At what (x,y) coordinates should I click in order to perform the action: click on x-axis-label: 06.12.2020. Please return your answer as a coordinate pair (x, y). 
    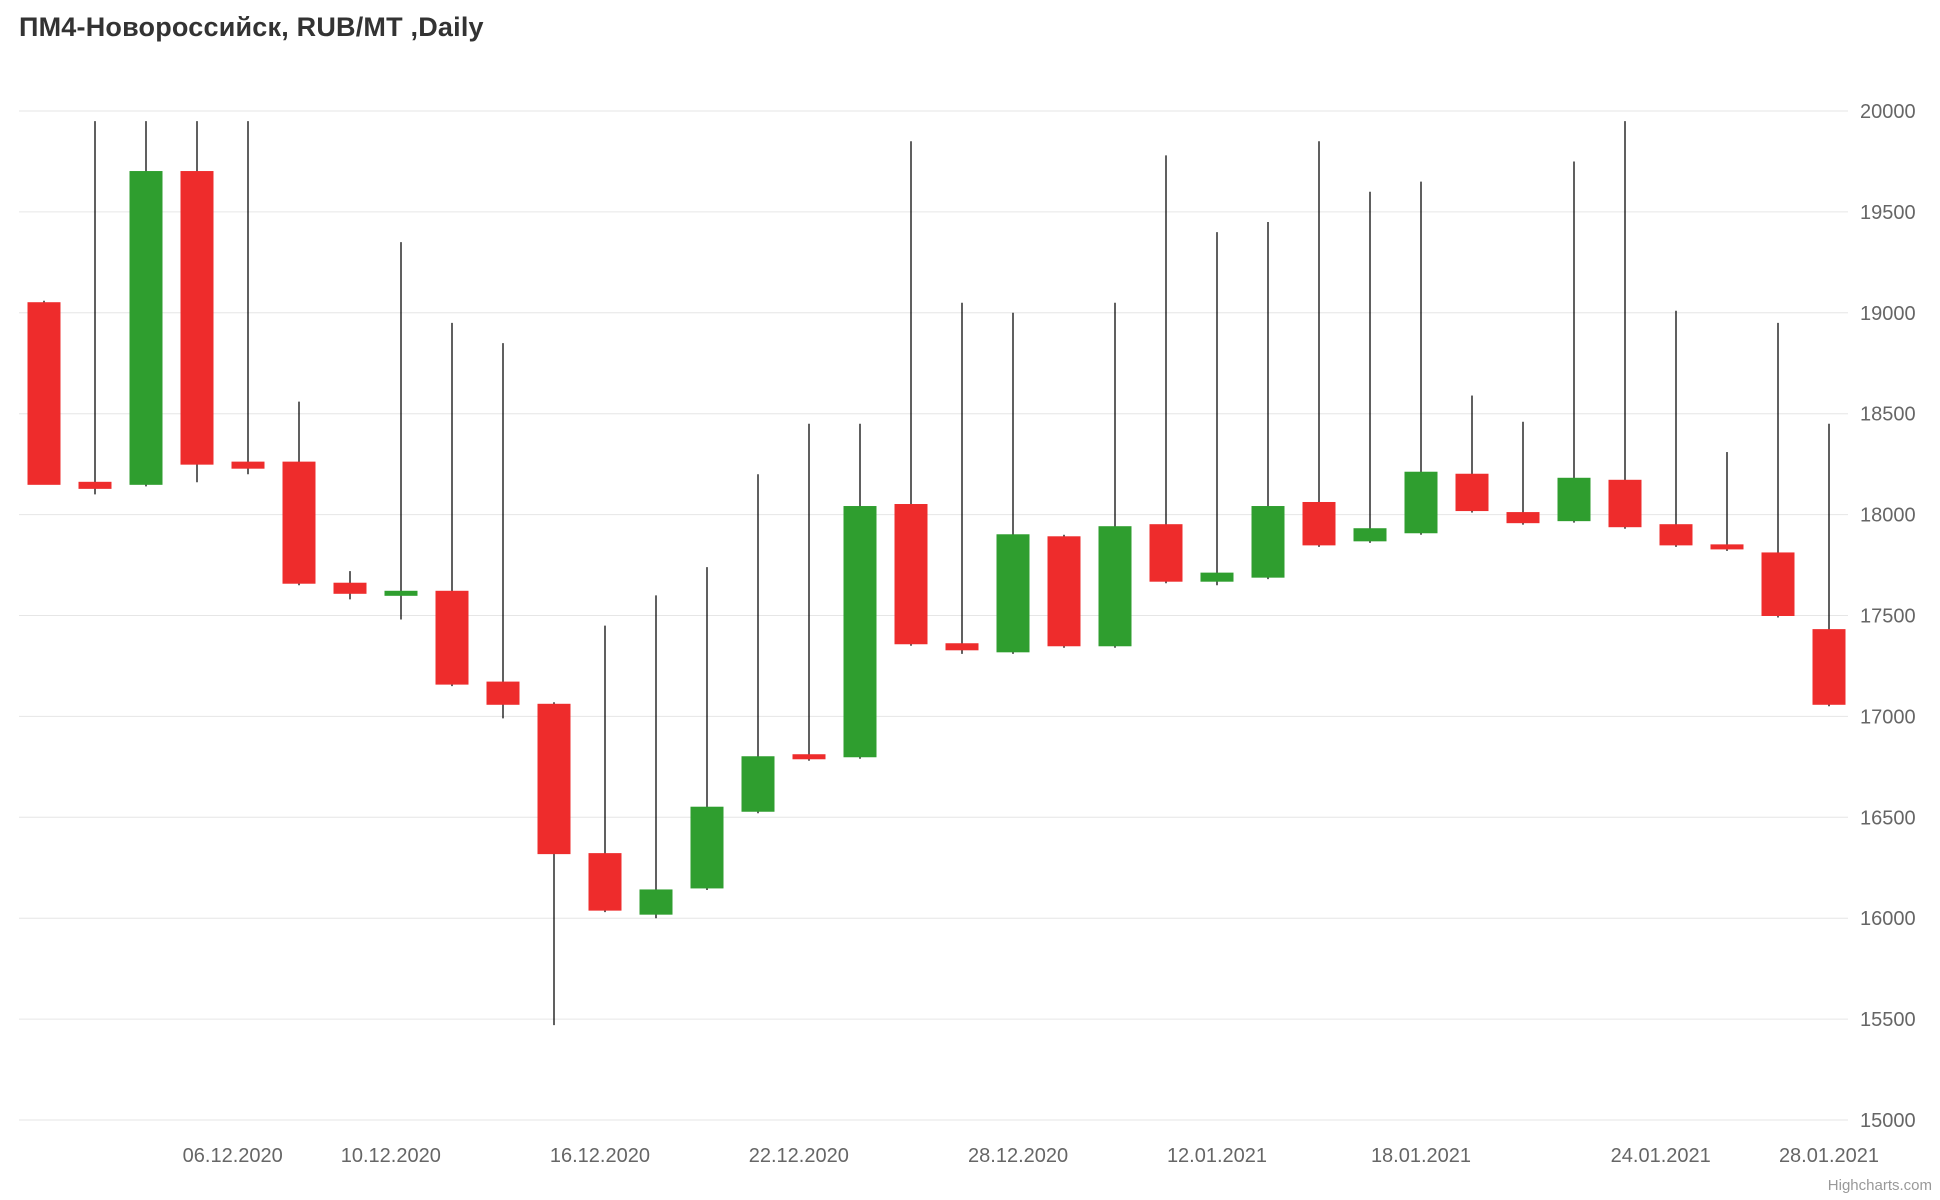
    Looking at the image, I should click on (233, 1156).